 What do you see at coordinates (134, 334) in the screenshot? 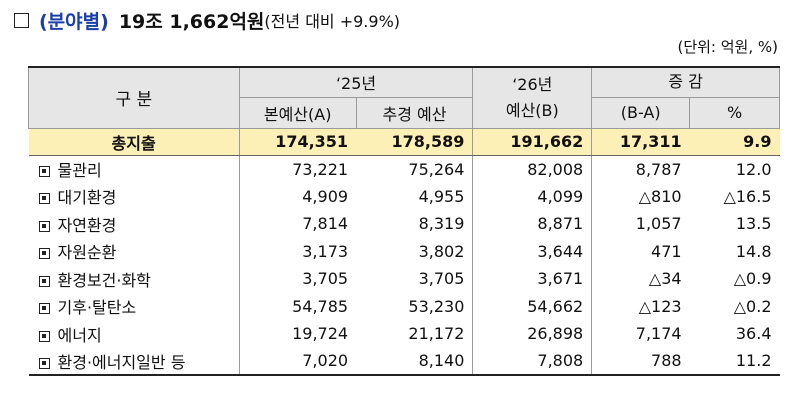
I see `row-name: 에너지` at bounding box center [134, 334].